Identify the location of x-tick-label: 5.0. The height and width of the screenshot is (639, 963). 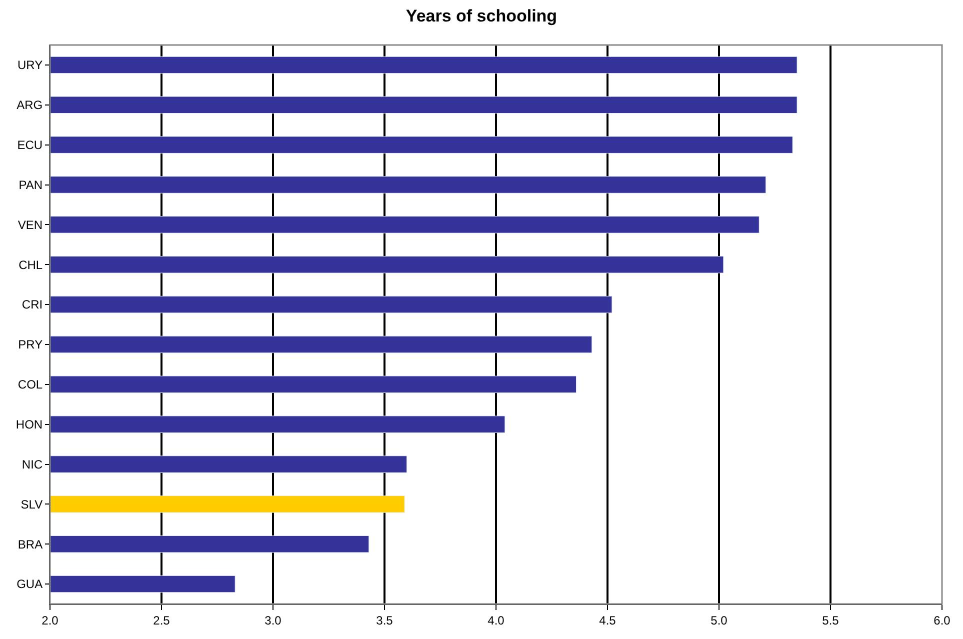
(719, 620).